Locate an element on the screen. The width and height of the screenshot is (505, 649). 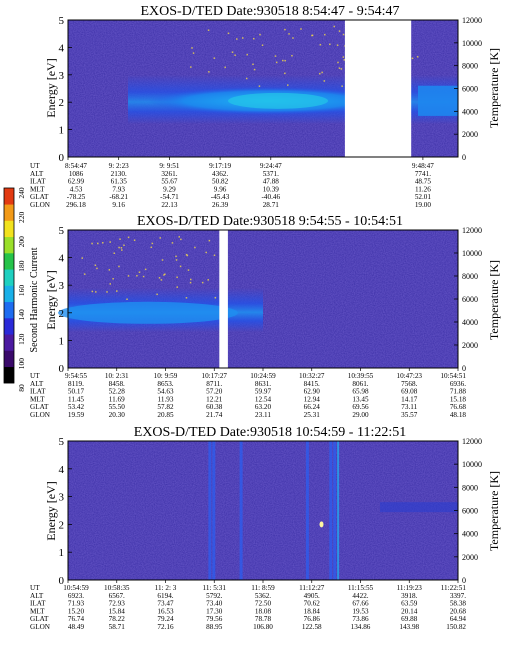
ephemeris-value: 11:15:55 is located at coordinates (361, 588).